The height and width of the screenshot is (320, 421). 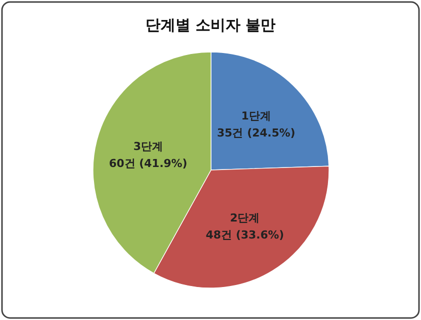 I want to click on data-label: 48건 (33.6%), so click(x=245, y=235).